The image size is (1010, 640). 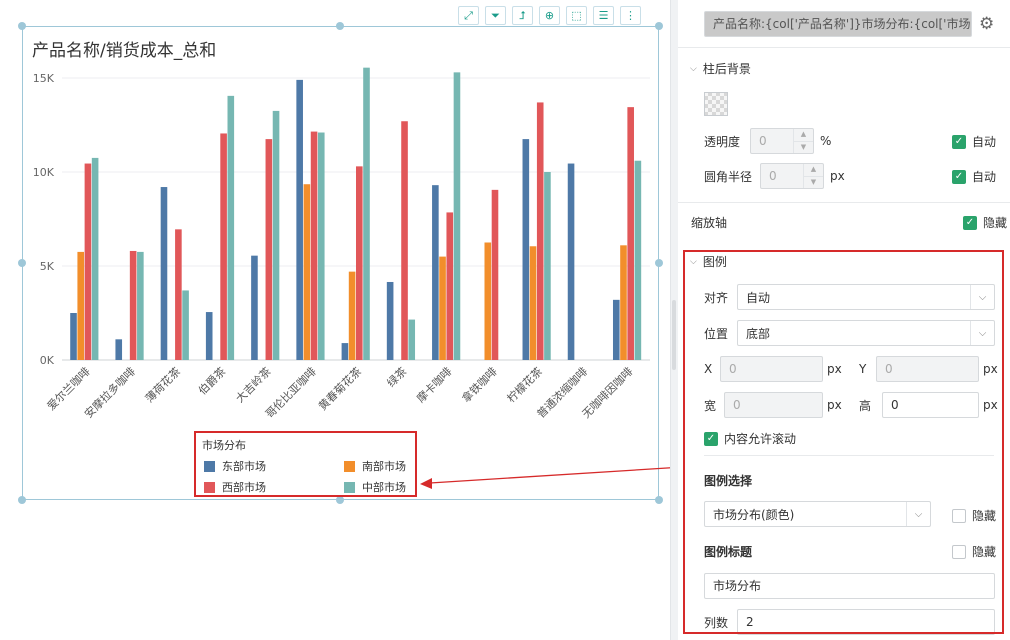 I want to click on x-input: 0, so click(x=771, y=369).